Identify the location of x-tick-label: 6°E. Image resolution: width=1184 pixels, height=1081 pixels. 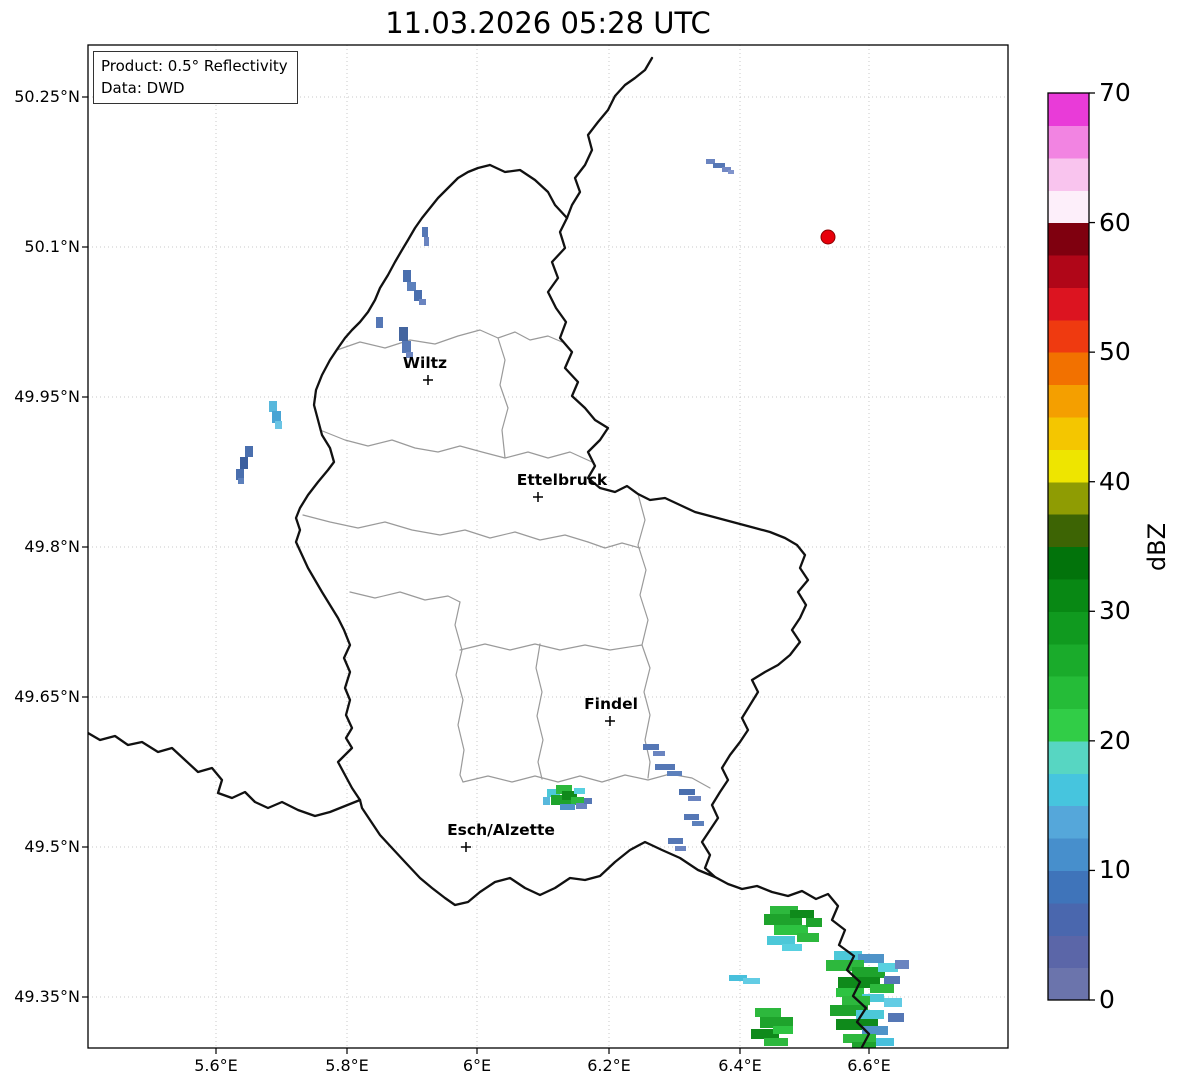
(477, 1065).